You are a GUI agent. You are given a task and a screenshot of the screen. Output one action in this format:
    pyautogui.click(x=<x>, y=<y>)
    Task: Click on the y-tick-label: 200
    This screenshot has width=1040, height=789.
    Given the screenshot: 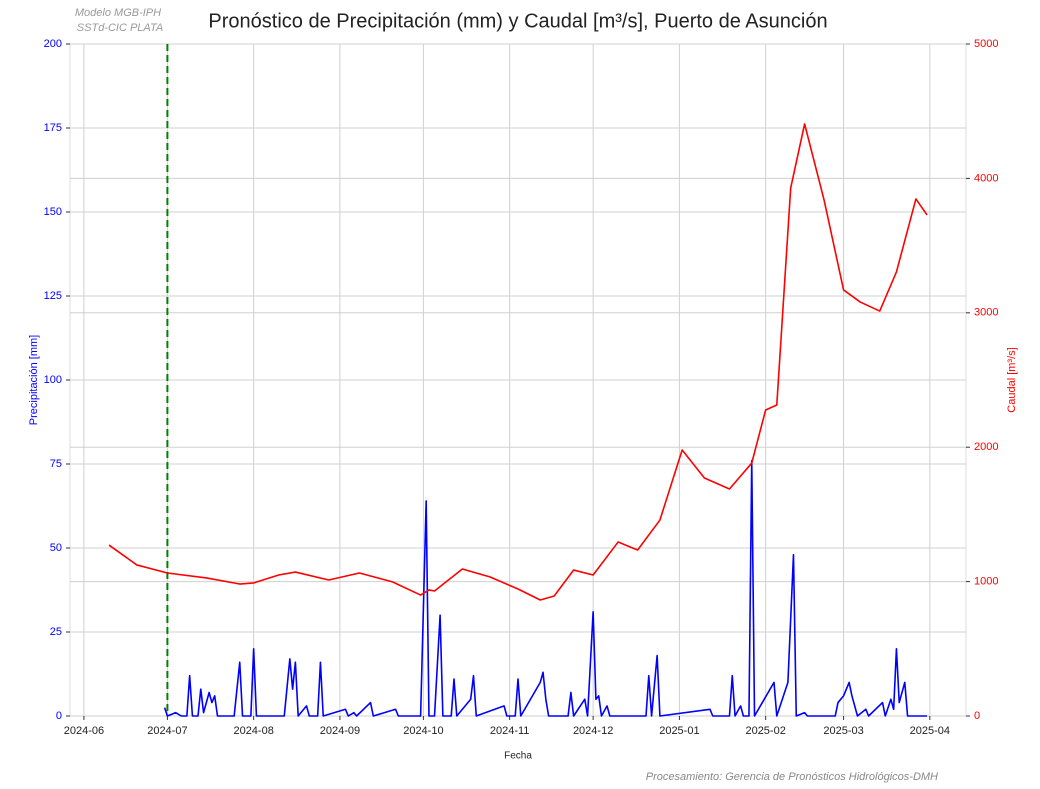 What is the action you would take?
    pyautogui.click(x=53, y=44)
    